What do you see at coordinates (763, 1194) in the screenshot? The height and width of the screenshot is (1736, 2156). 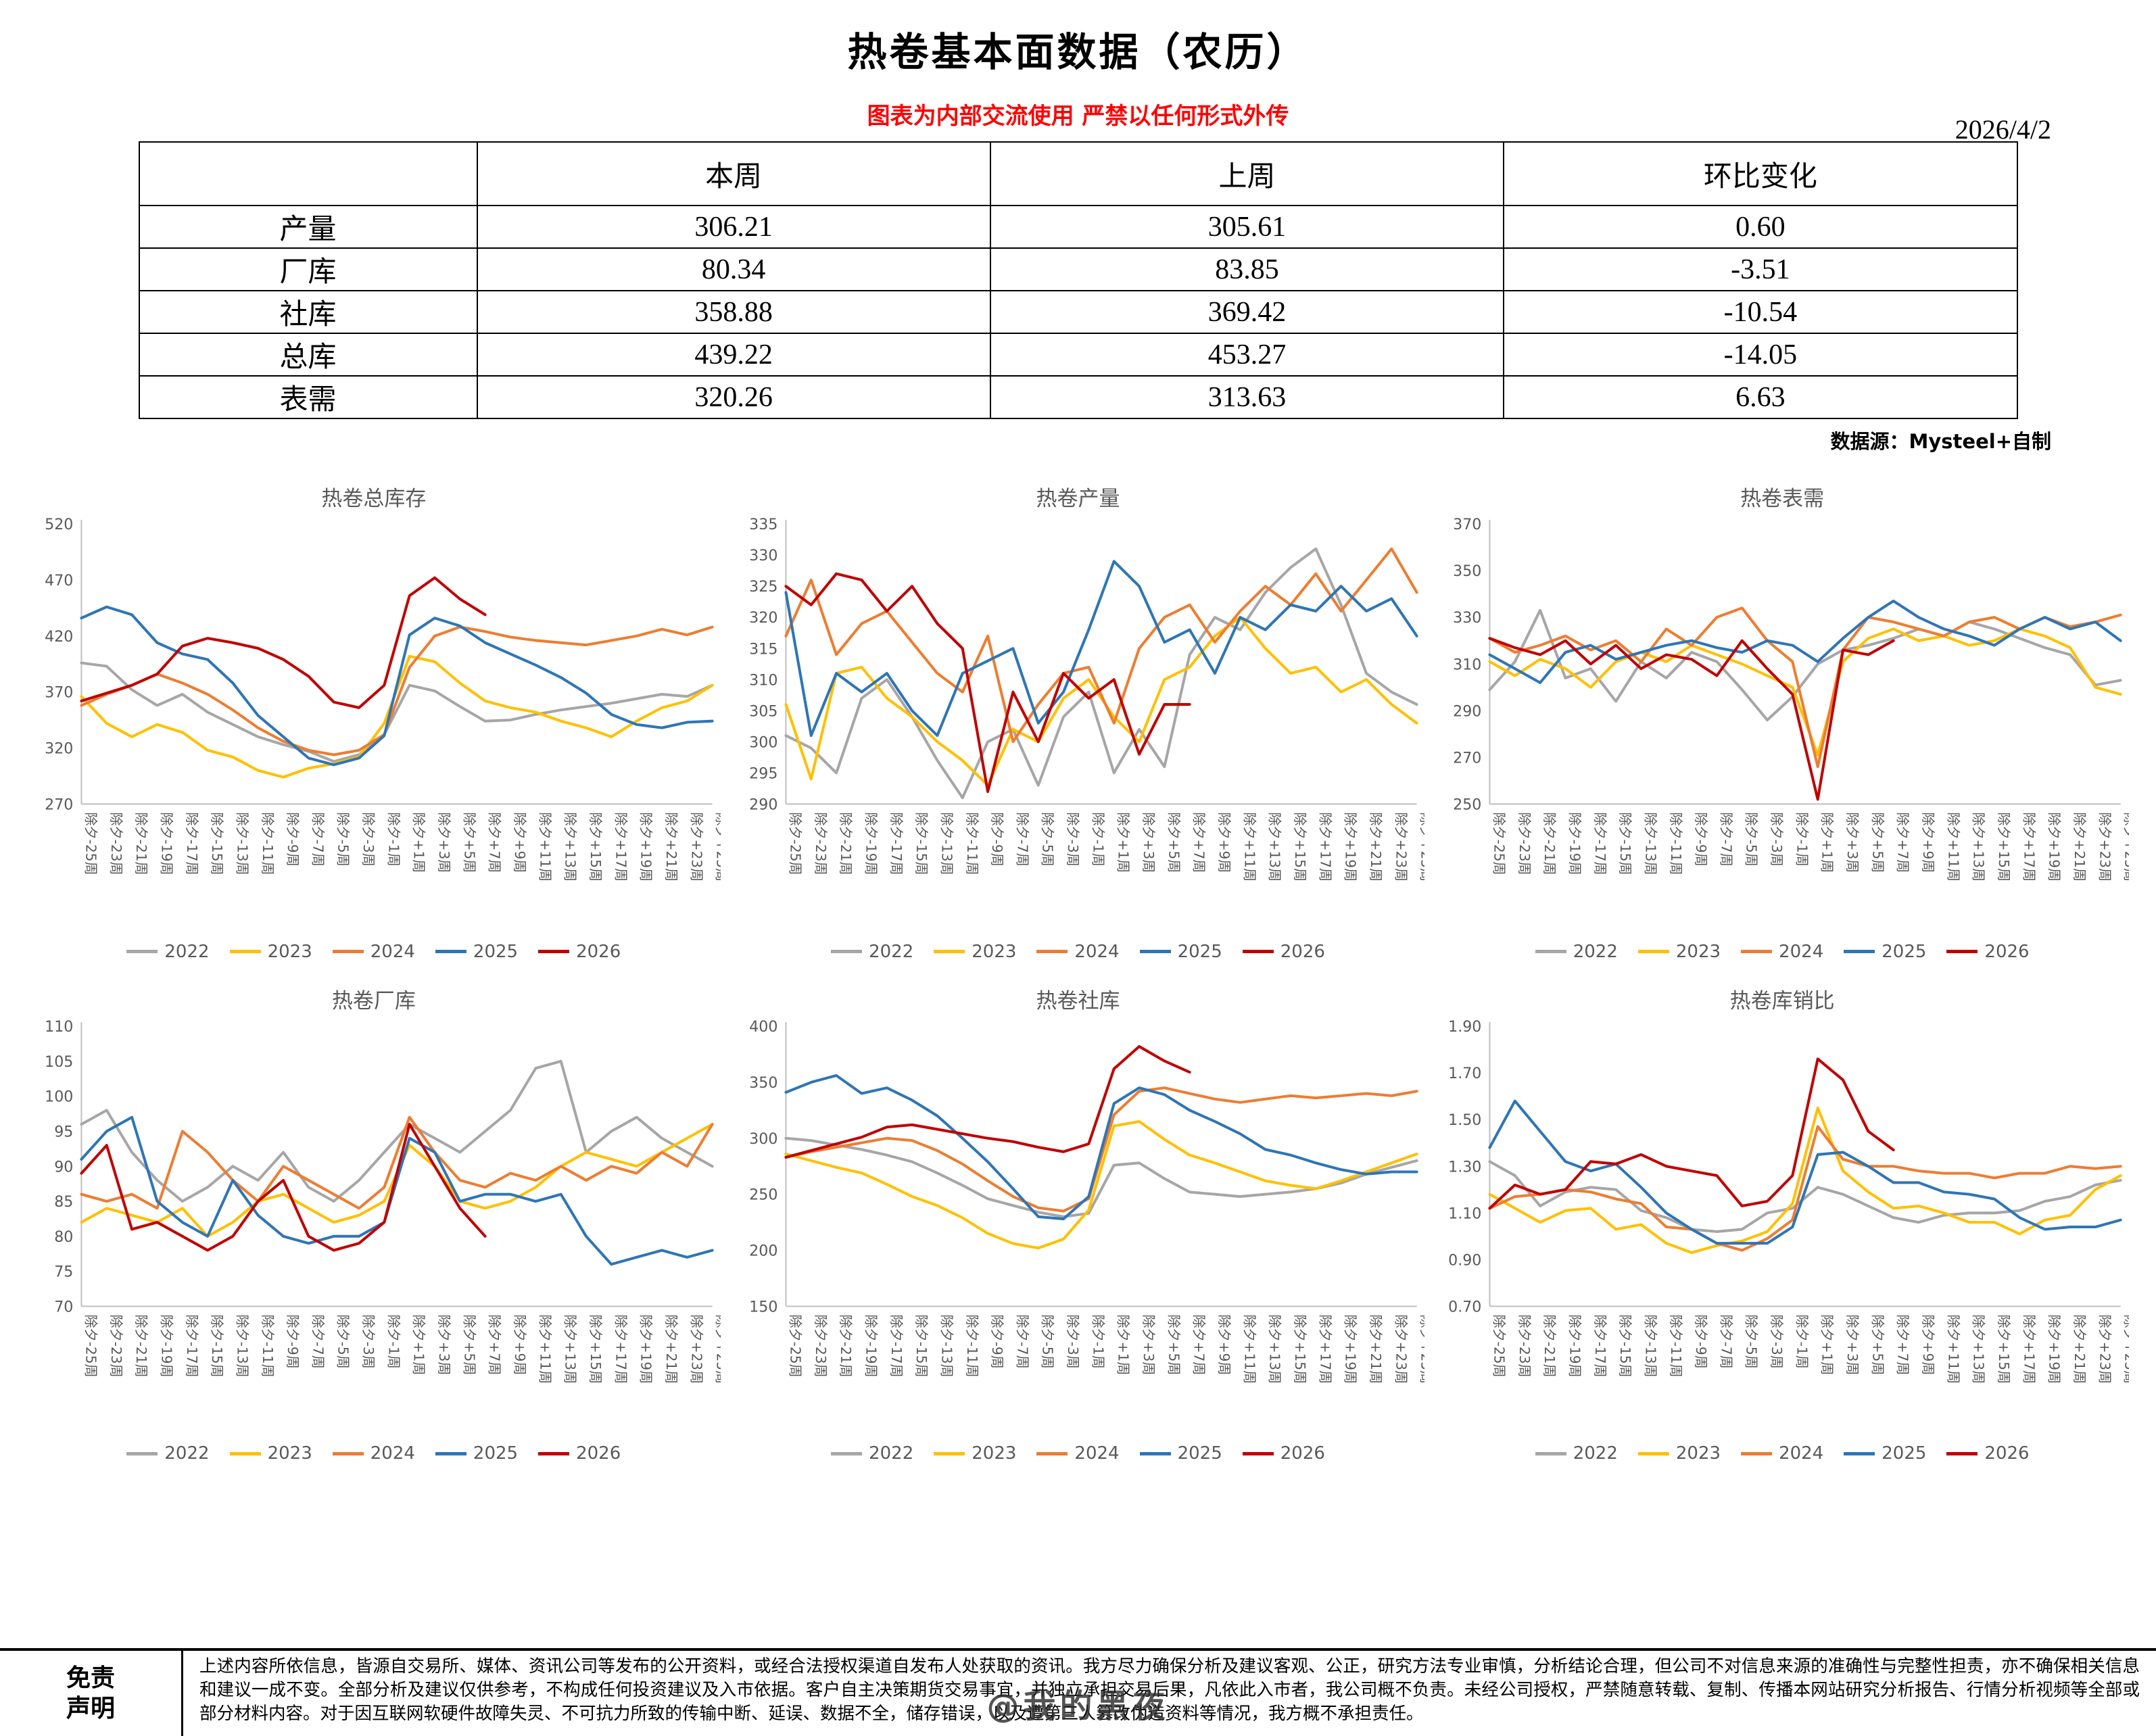 I see `y-tick-label: 250` at bounding box center [763, 1194].